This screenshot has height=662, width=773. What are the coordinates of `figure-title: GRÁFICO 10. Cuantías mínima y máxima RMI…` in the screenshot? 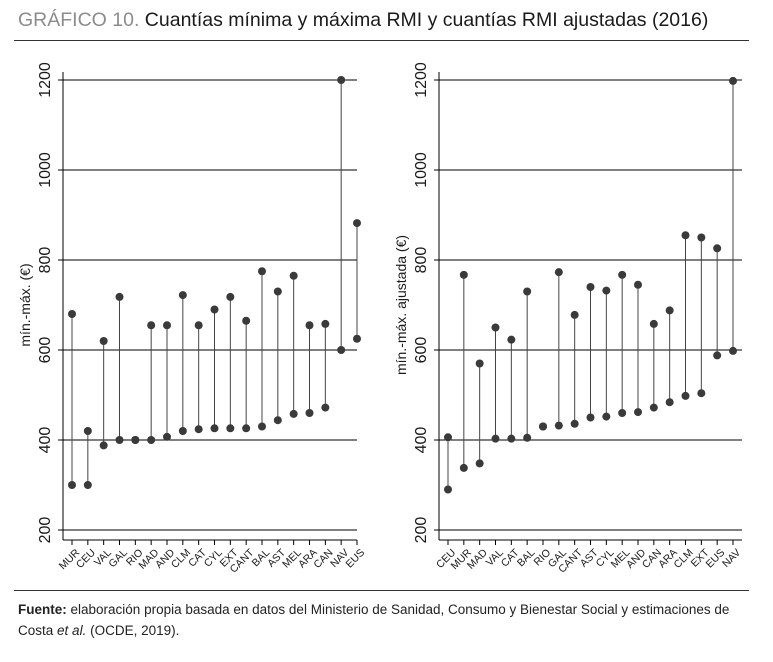 It's located at (363, 20).